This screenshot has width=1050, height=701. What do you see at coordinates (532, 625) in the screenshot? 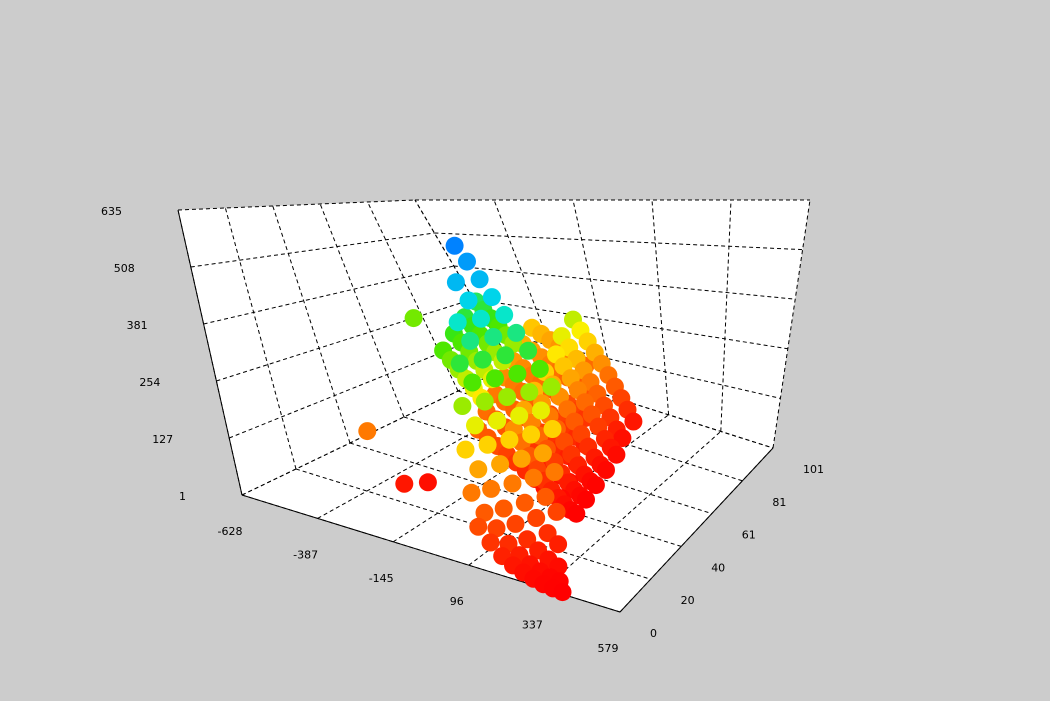
I see `x-tick-label: 337` at bounding box center [532, 625].